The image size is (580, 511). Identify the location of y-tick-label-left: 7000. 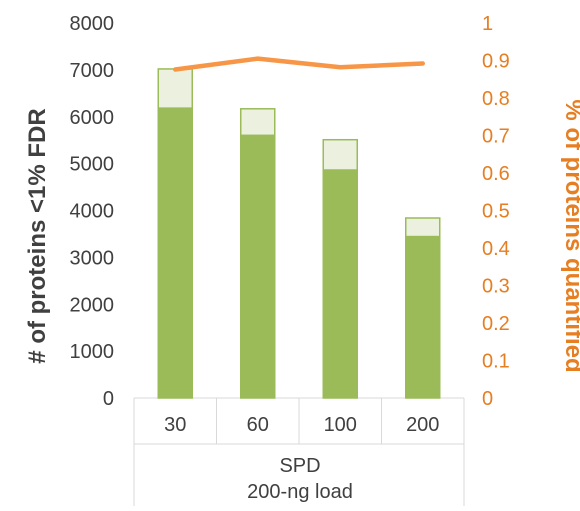
(92, 71).